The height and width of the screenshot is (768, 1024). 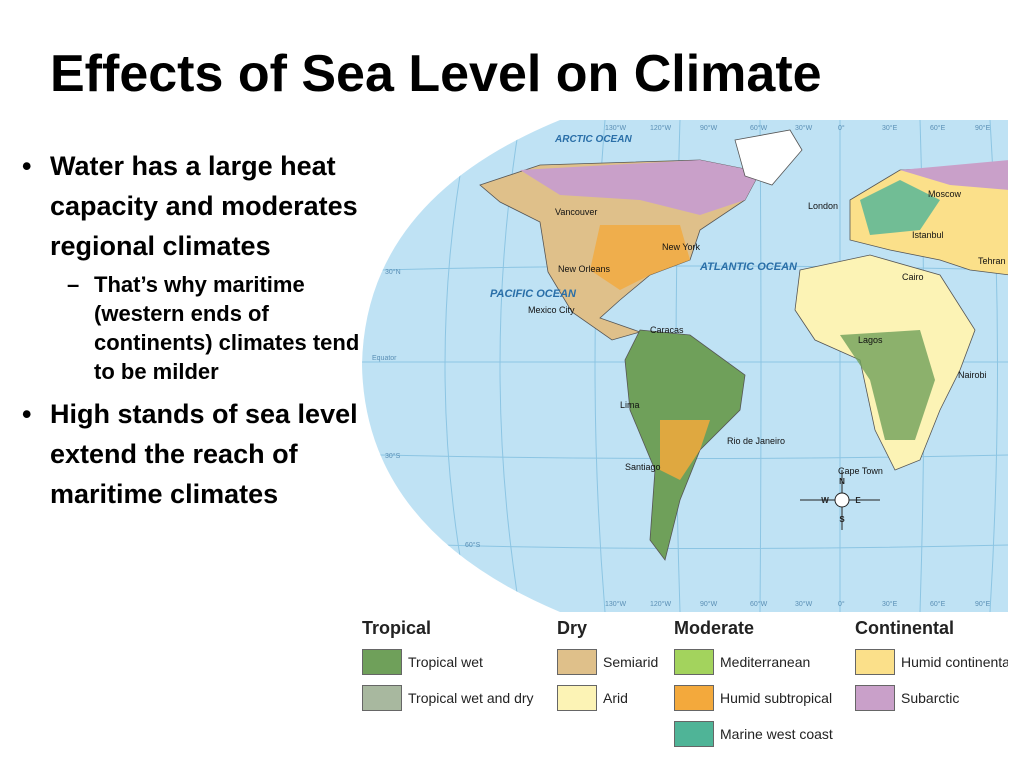 What do you see at coordinates (765, 662) in the screenshot?
I see `legend-label: Mediterranean` at bounding box center [765, 662].